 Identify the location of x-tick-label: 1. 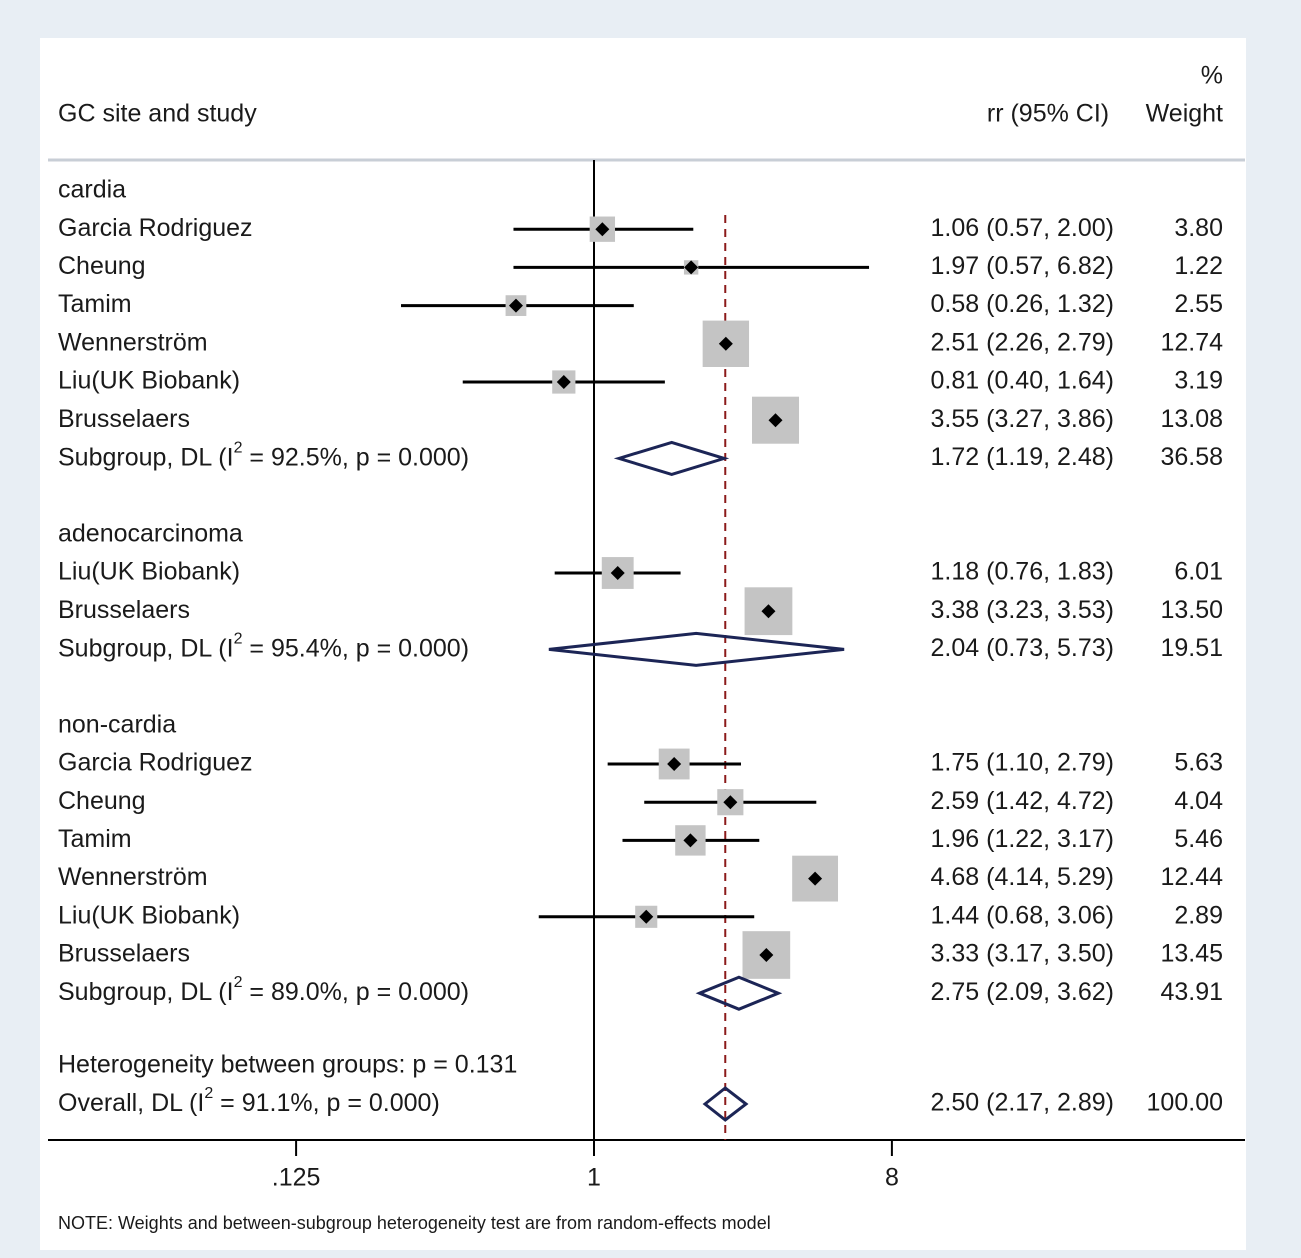
(594, 1178).